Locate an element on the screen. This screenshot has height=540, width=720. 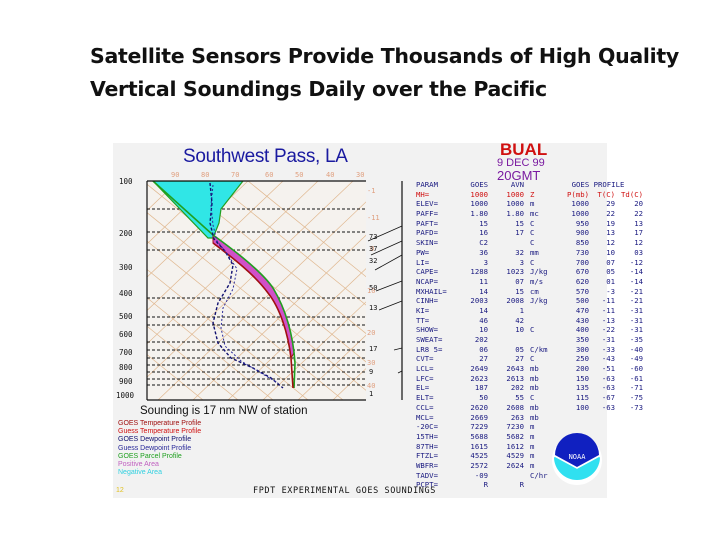
svg-text: 20 is located at coordinates (371, 333).